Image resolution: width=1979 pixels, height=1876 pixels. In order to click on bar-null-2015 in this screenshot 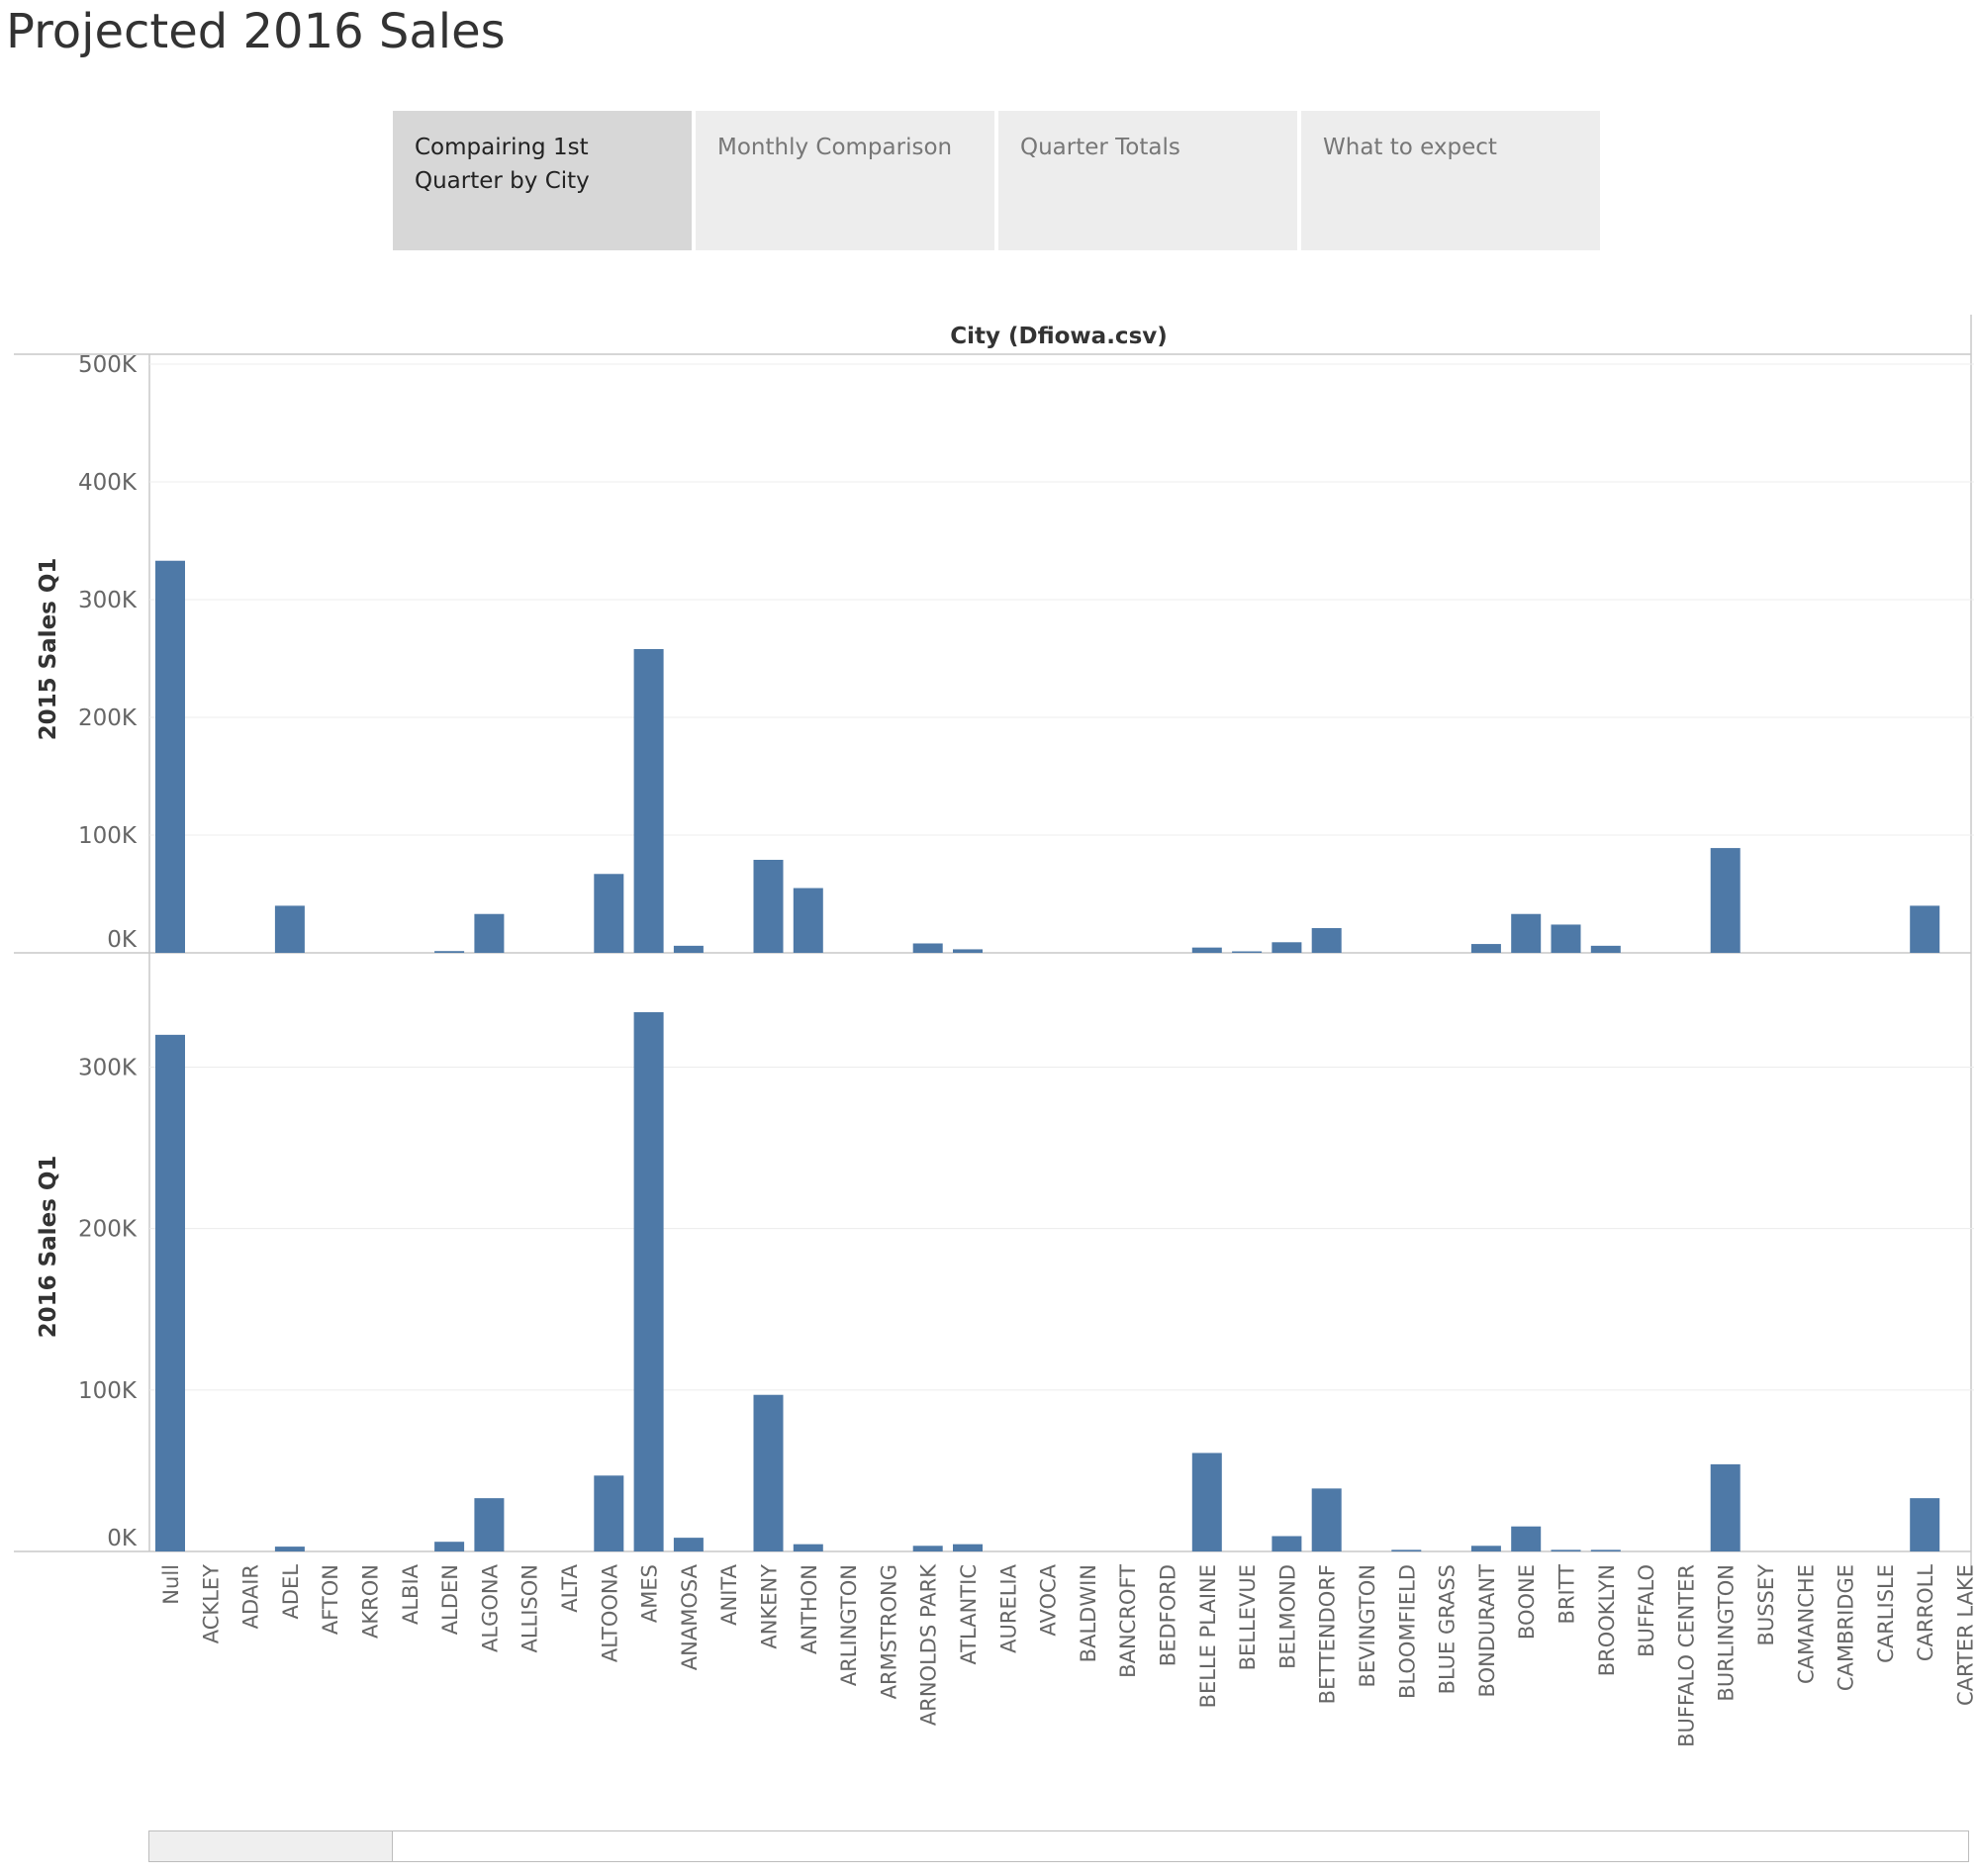, I will do `click(170, 756)`.